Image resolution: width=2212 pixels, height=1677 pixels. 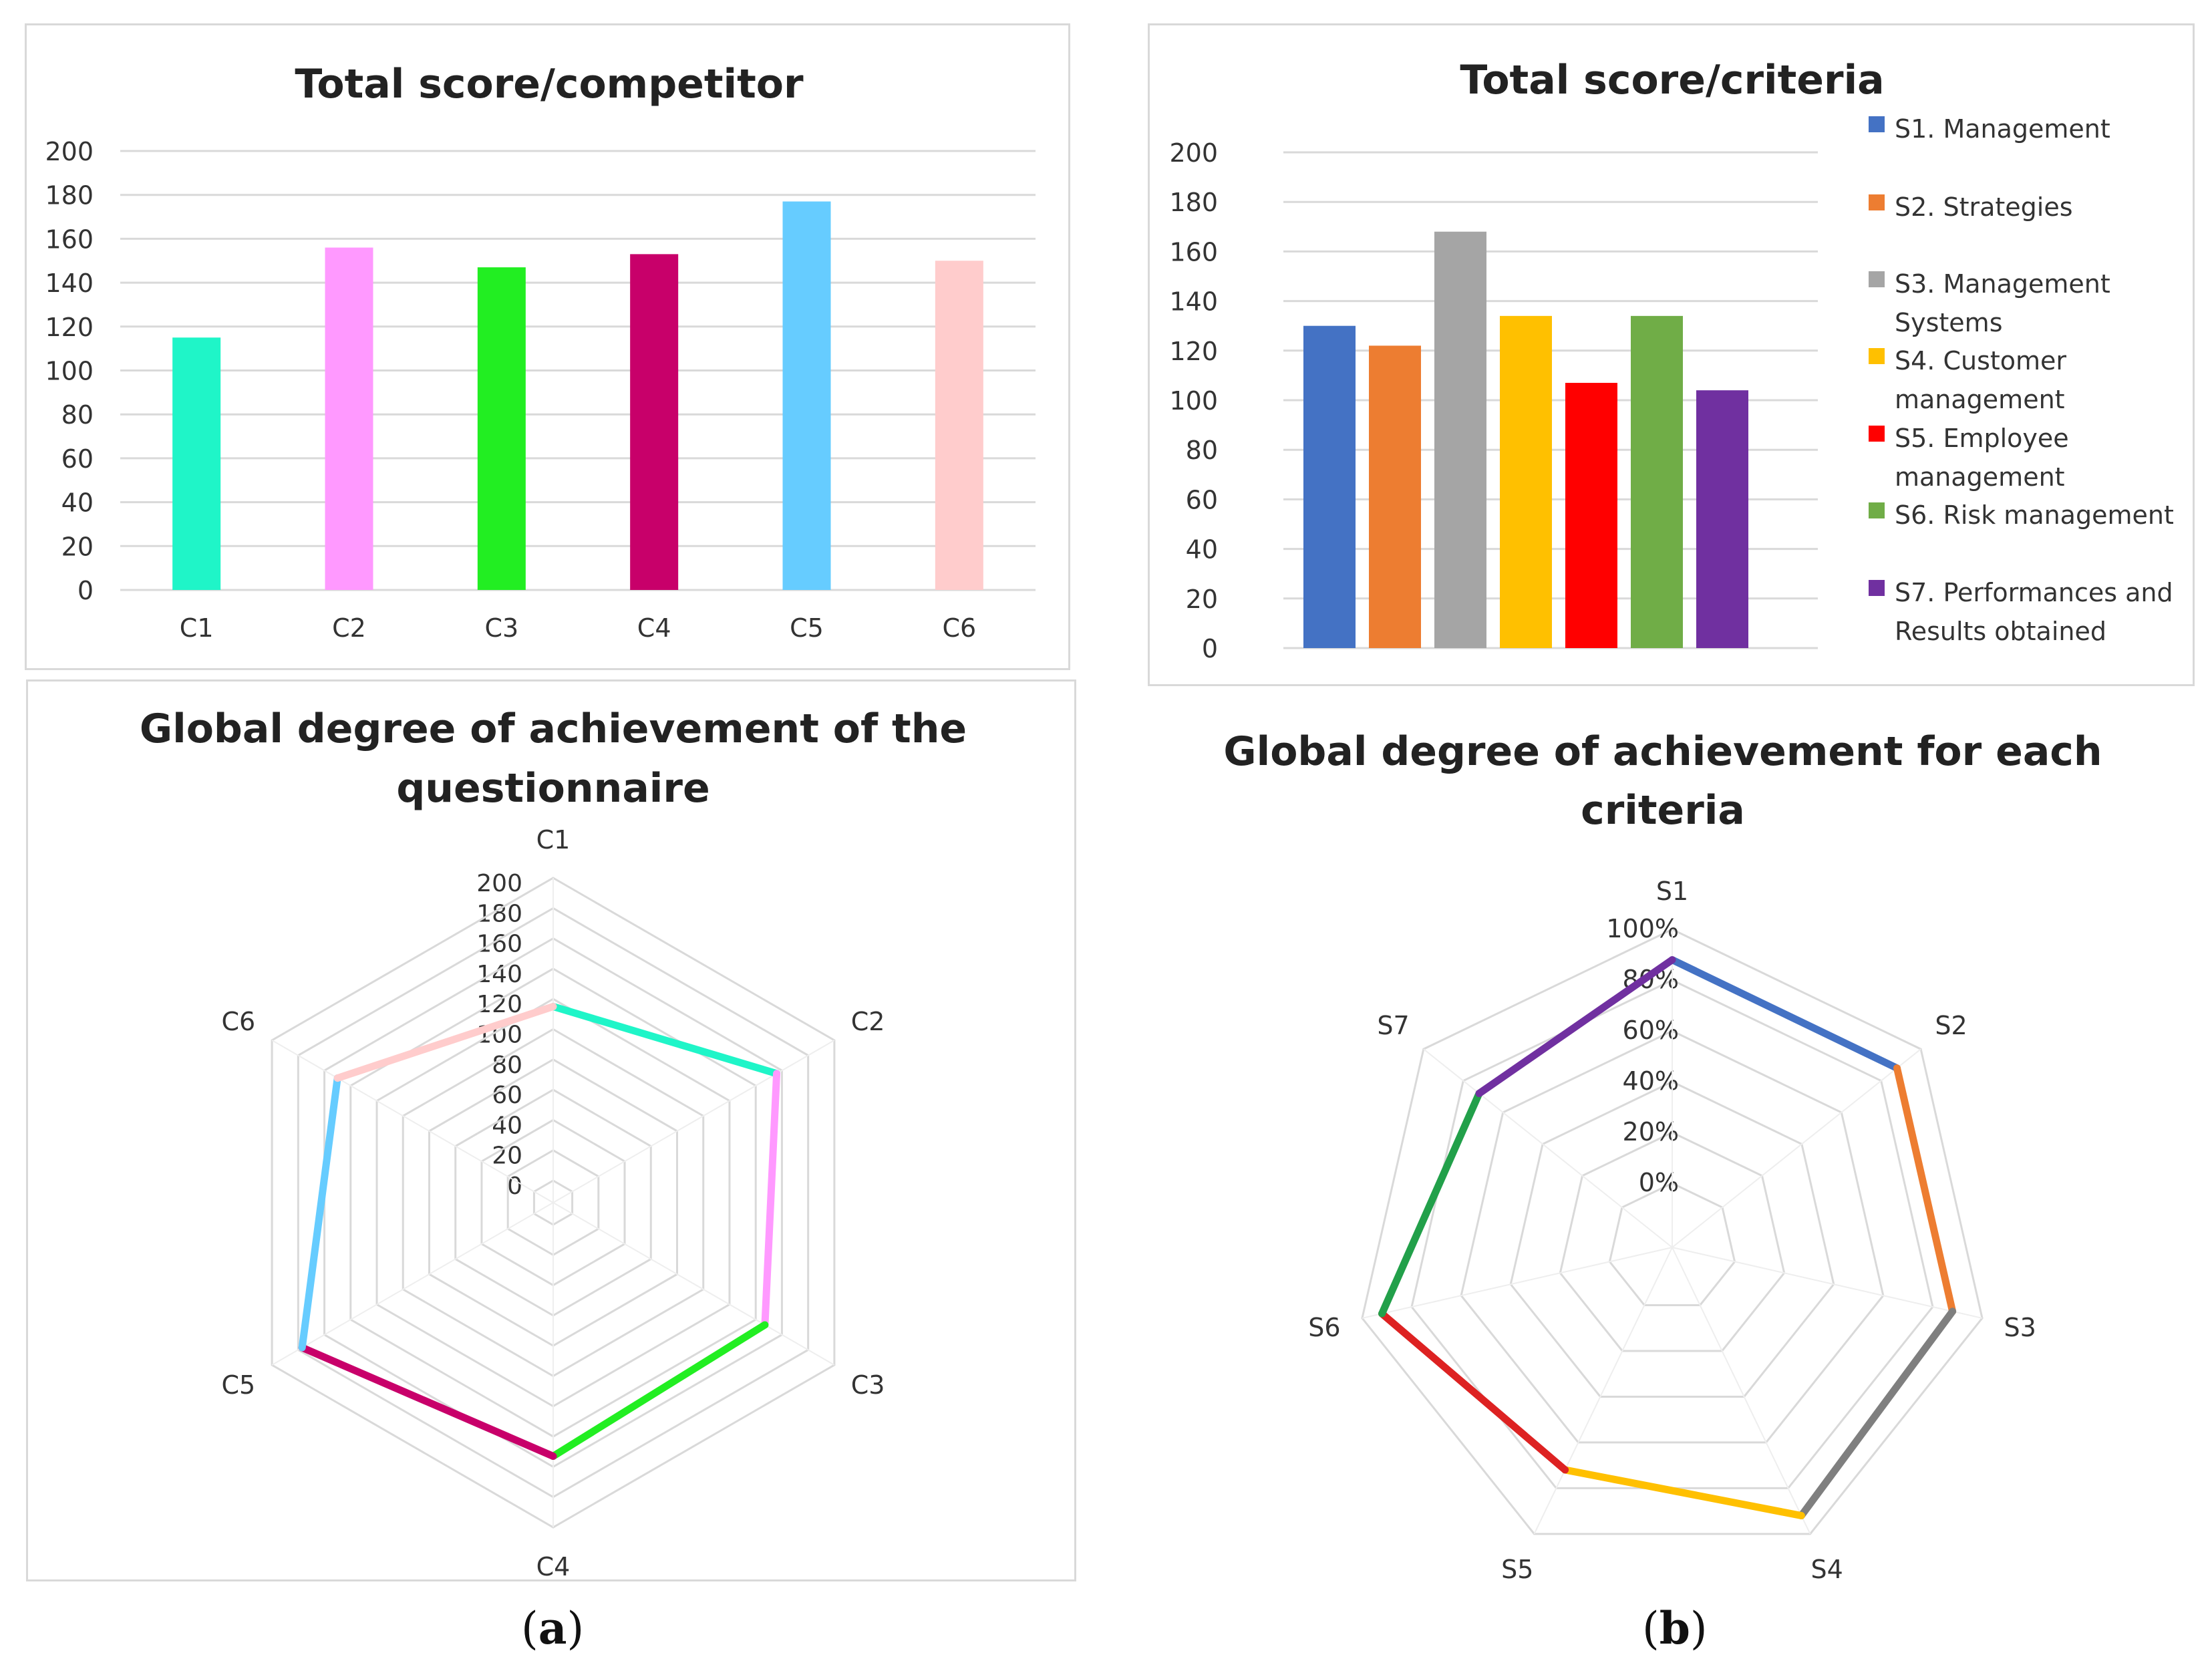 I want to click on radar-segment-c6, so click(x=445, y=1042).